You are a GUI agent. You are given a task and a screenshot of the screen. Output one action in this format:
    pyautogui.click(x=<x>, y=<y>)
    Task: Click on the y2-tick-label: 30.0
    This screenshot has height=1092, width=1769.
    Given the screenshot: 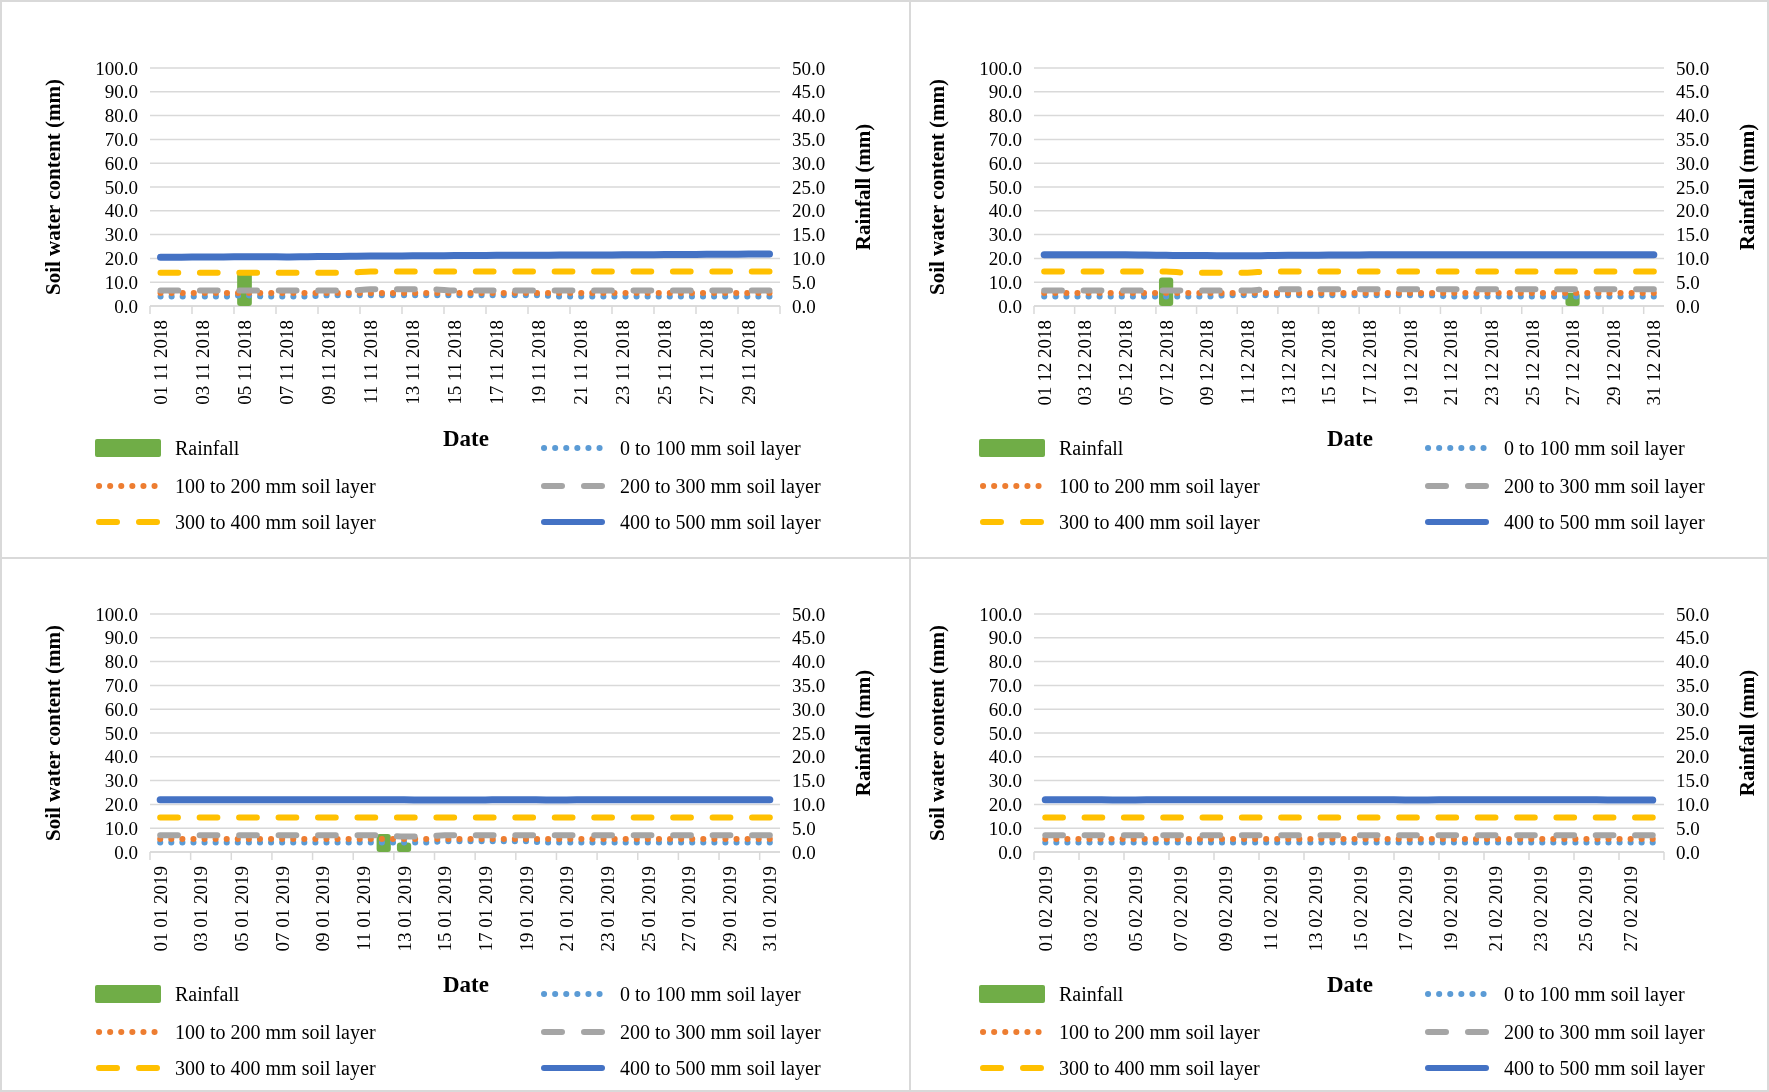 What is the action you would take?
    pyautogui.click(x=1693, y=163)
    